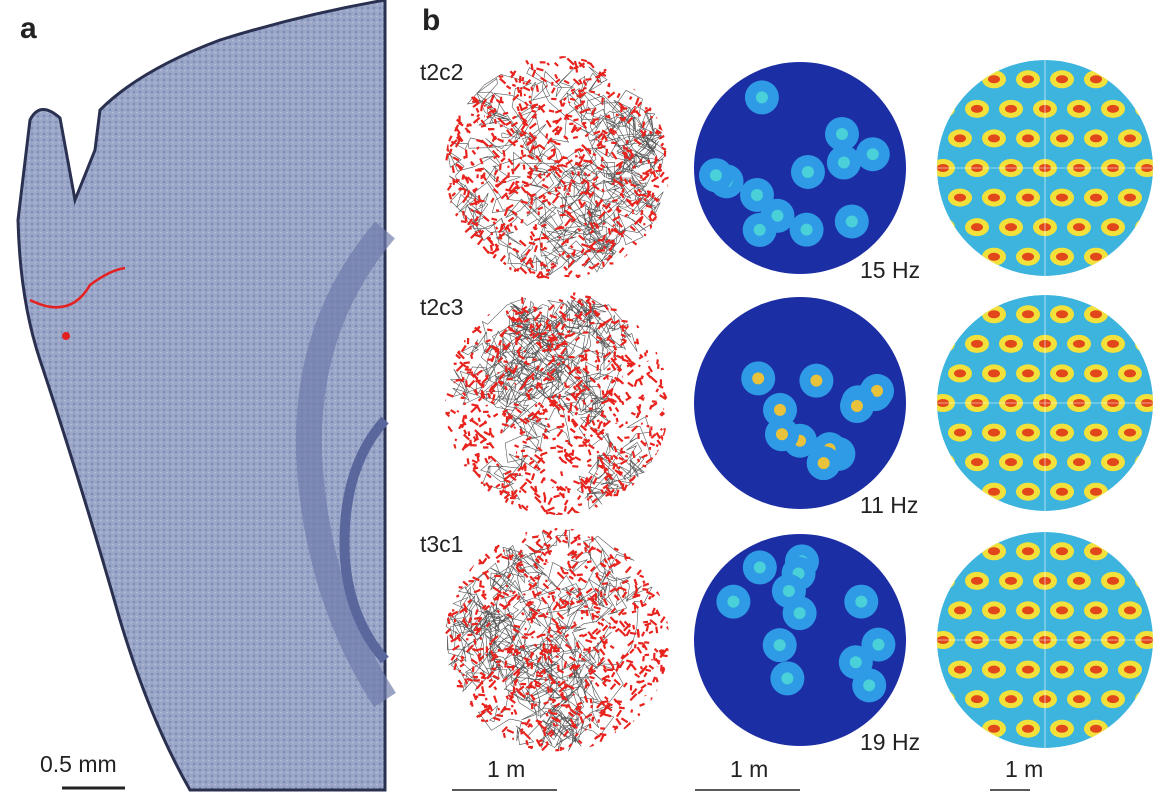 Image resolution: width=1162 pixels, height=795 pixels. I want to click on cell-name: t3c1, so click(441, 544).